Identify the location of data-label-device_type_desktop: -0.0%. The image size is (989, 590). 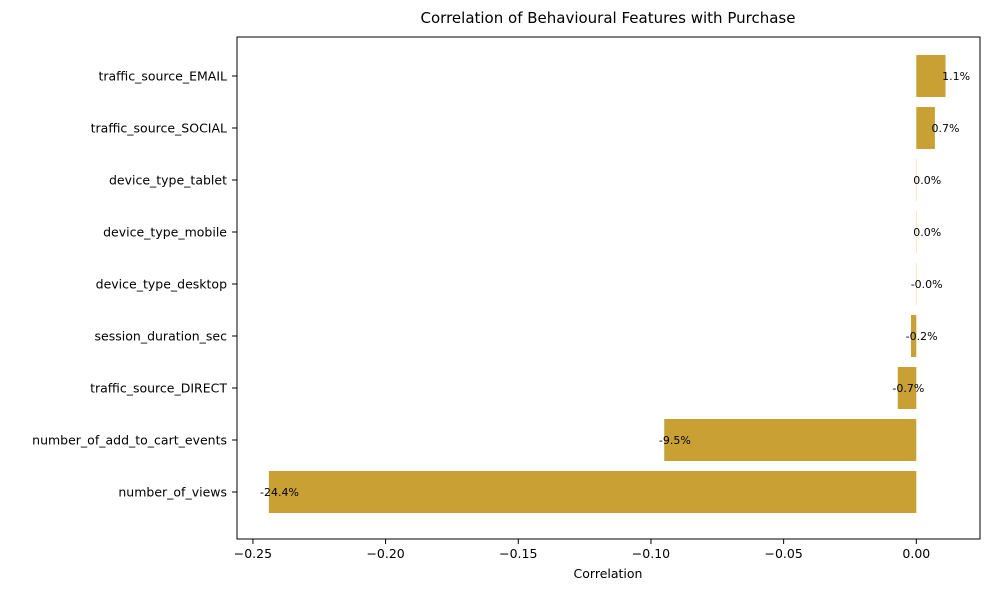
(927, 284).